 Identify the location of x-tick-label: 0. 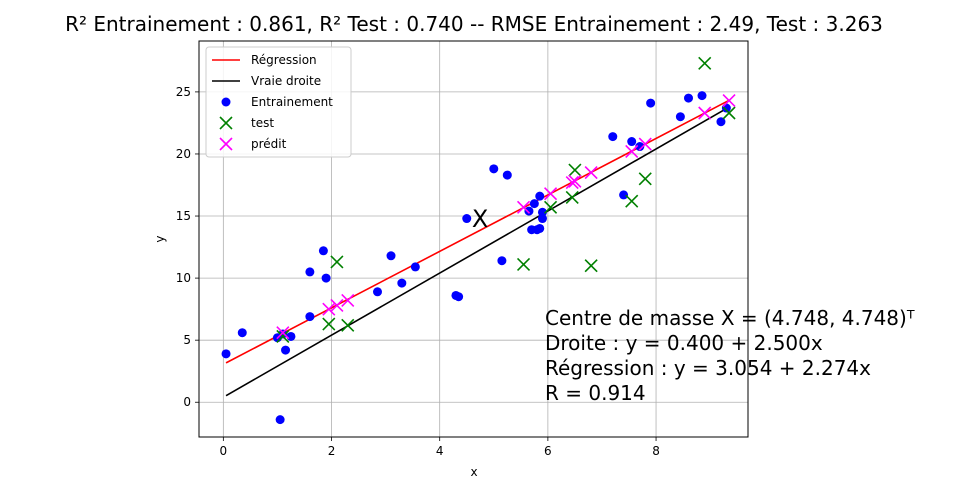
(224, 451).